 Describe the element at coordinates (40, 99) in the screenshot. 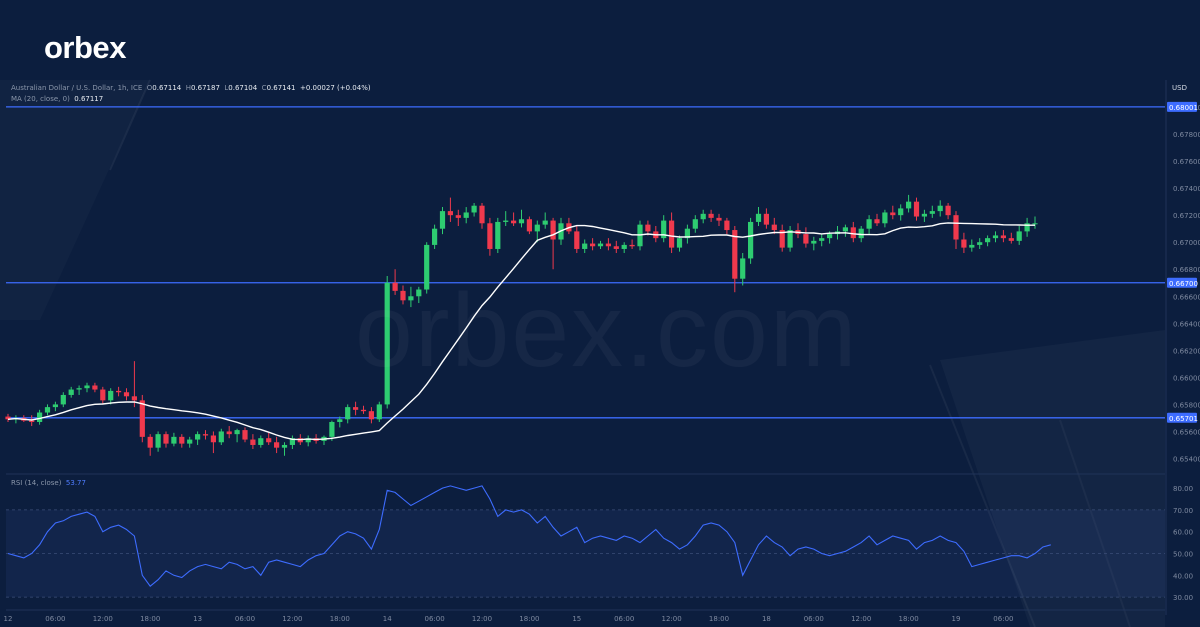

I see `ma-label: MA (20, close, 0)` at that location.